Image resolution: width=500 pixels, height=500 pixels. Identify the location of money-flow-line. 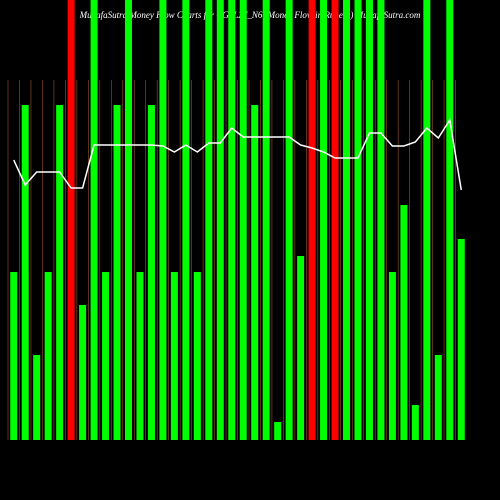
(238, 154).